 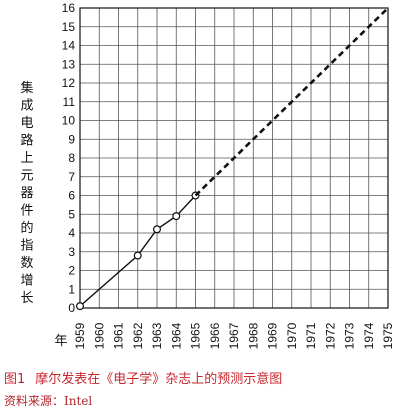 What do you see at coordinates (196, 335) in the screenshot?
I see `x-tick-label: 1965` at bounding box center [196, 335].